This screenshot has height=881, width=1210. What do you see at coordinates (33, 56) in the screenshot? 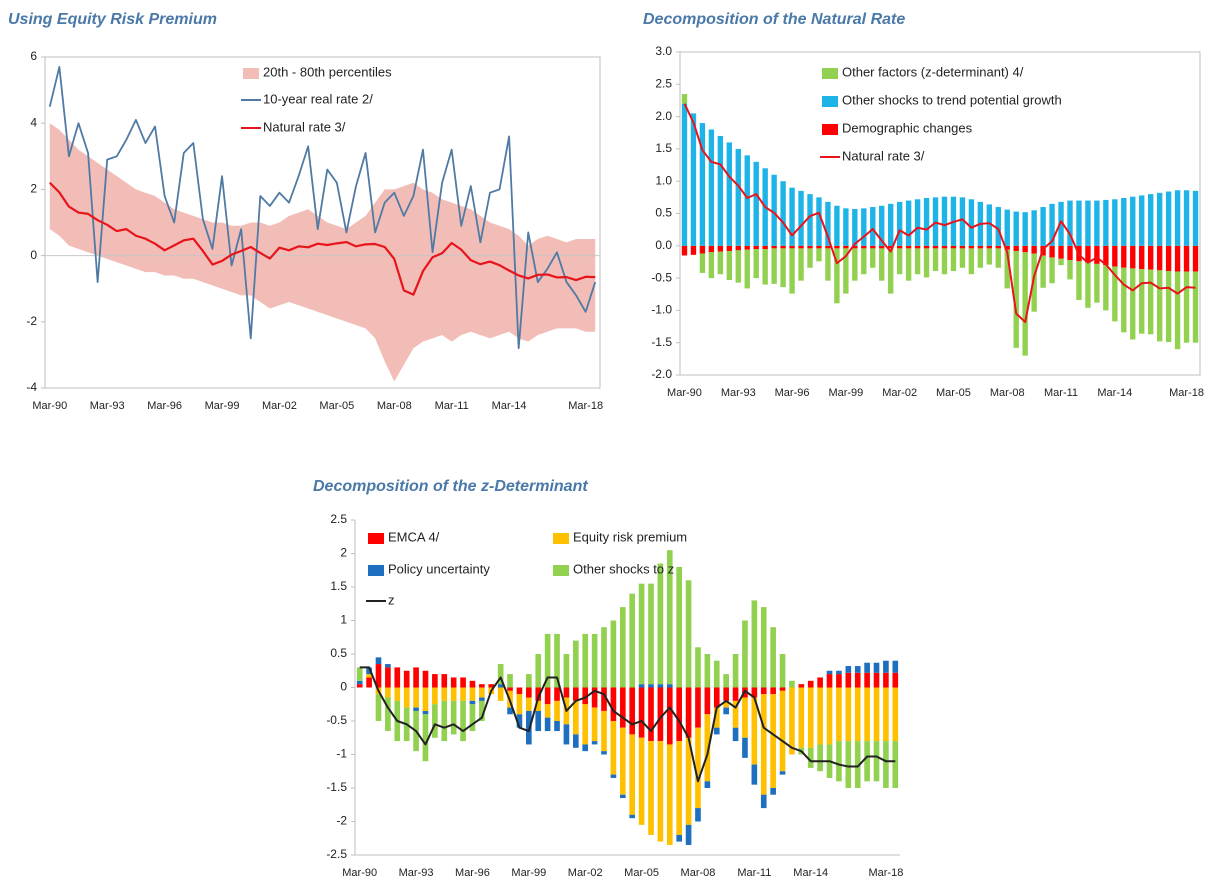
I see `y-tick-label: 6` at bounding box center [33, 56].